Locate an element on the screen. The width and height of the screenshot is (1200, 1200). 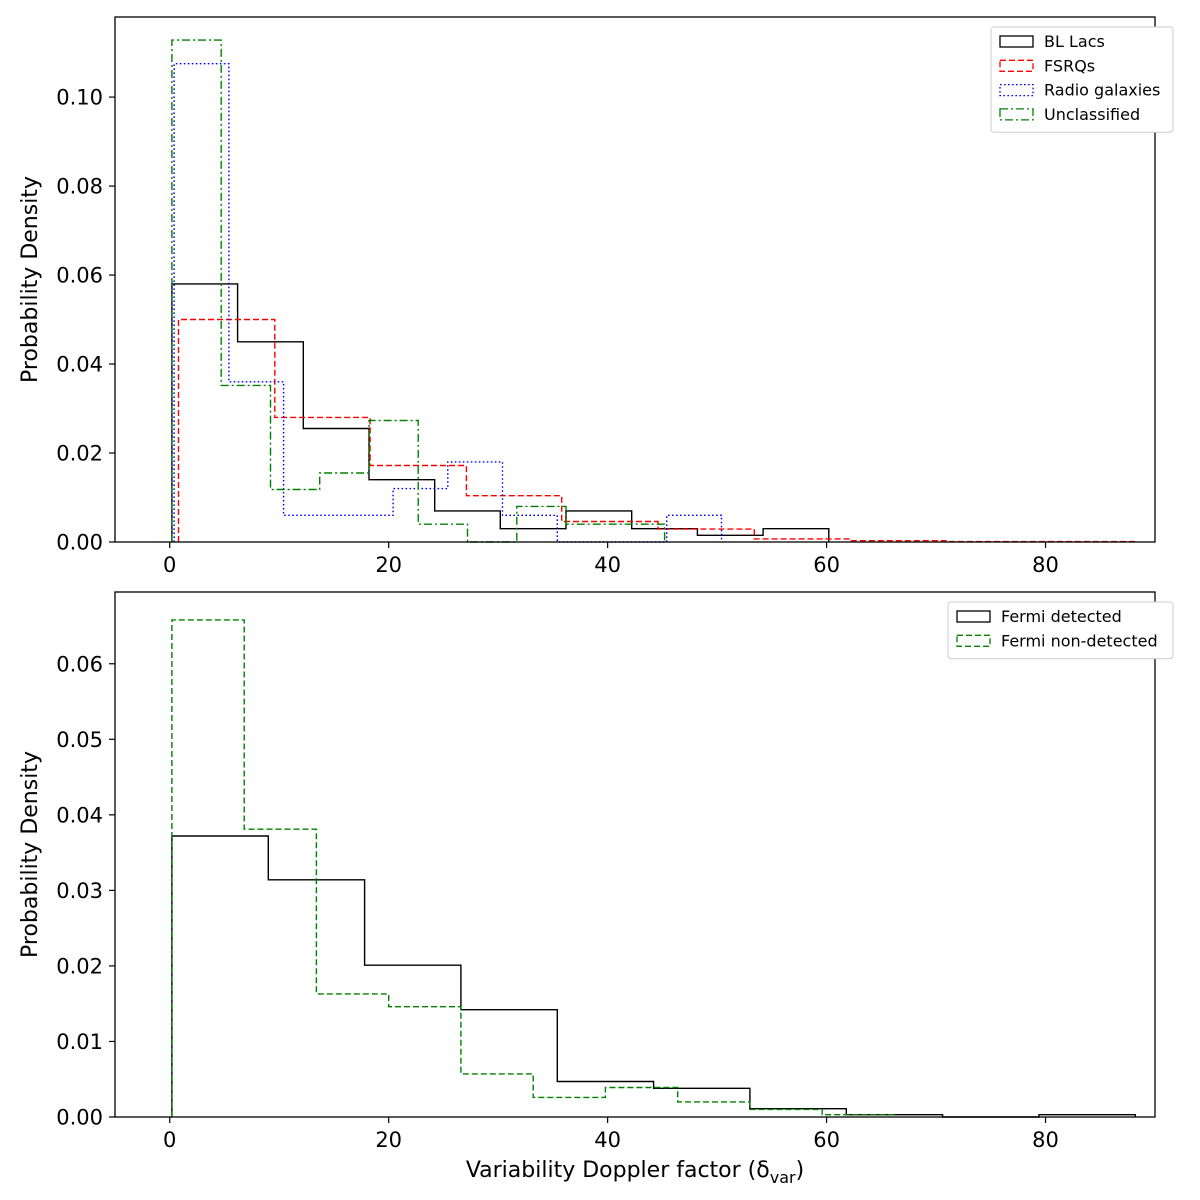
y-tick-label: 0.08 is located at coordinates (79, 187).